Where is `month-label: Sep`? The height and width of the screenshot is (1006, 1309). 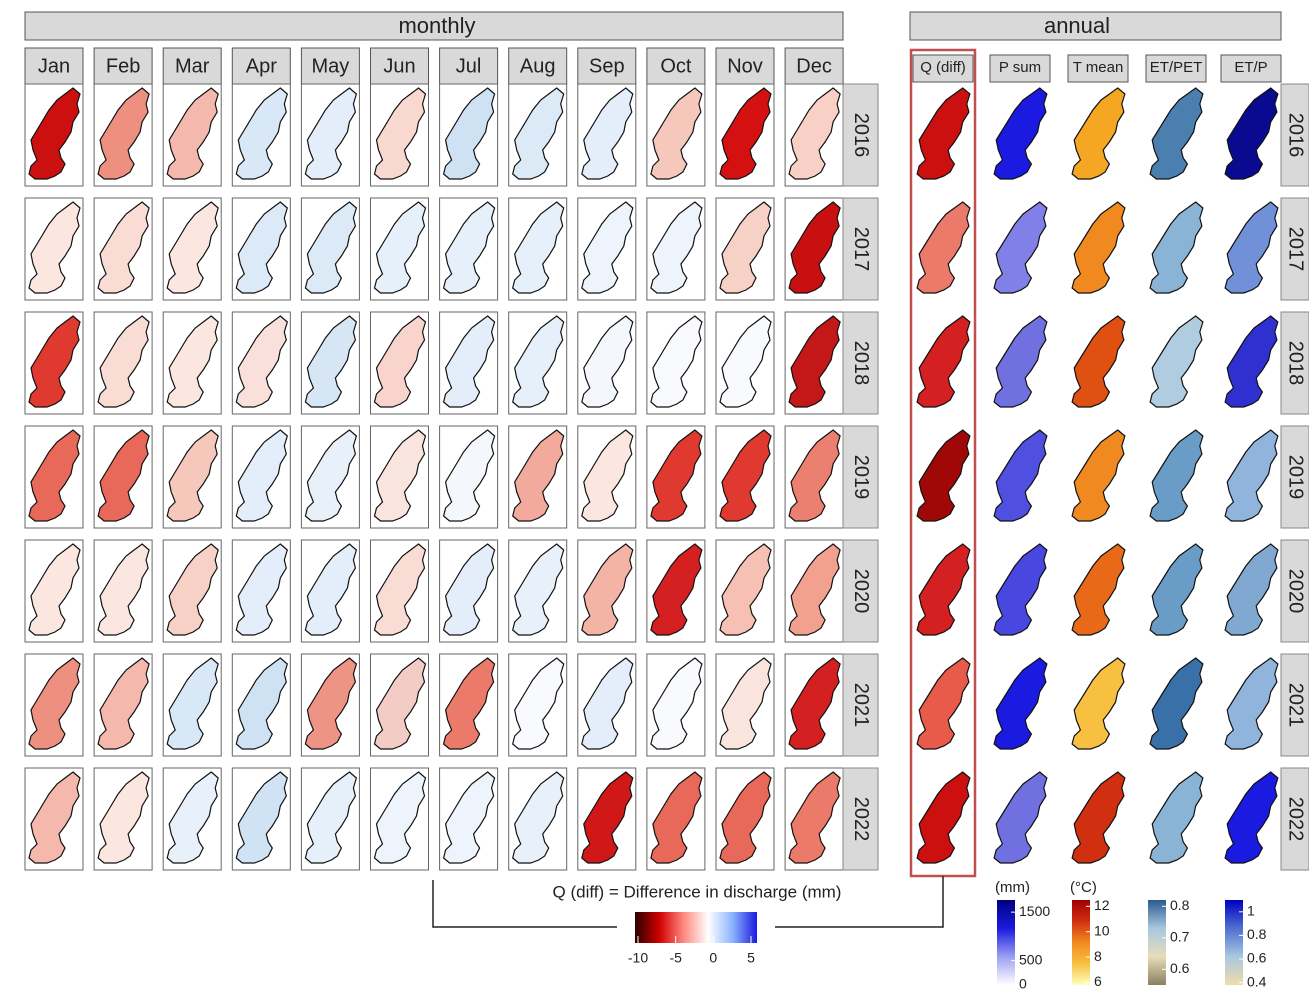 month-label: Sep is located at coordinates (607, 66).